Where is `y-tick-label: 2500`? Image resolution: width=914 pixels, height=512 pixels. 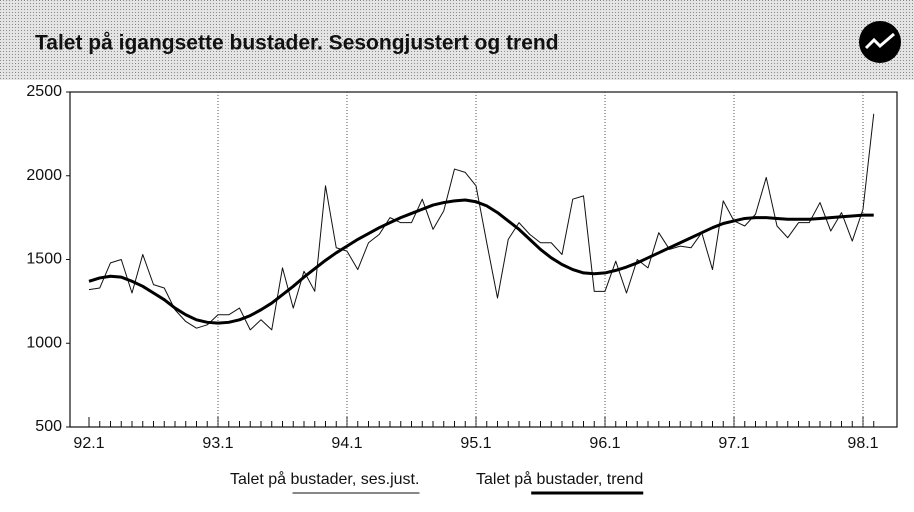
y-tick-label: 2500 is located at coordinates (44, 91).